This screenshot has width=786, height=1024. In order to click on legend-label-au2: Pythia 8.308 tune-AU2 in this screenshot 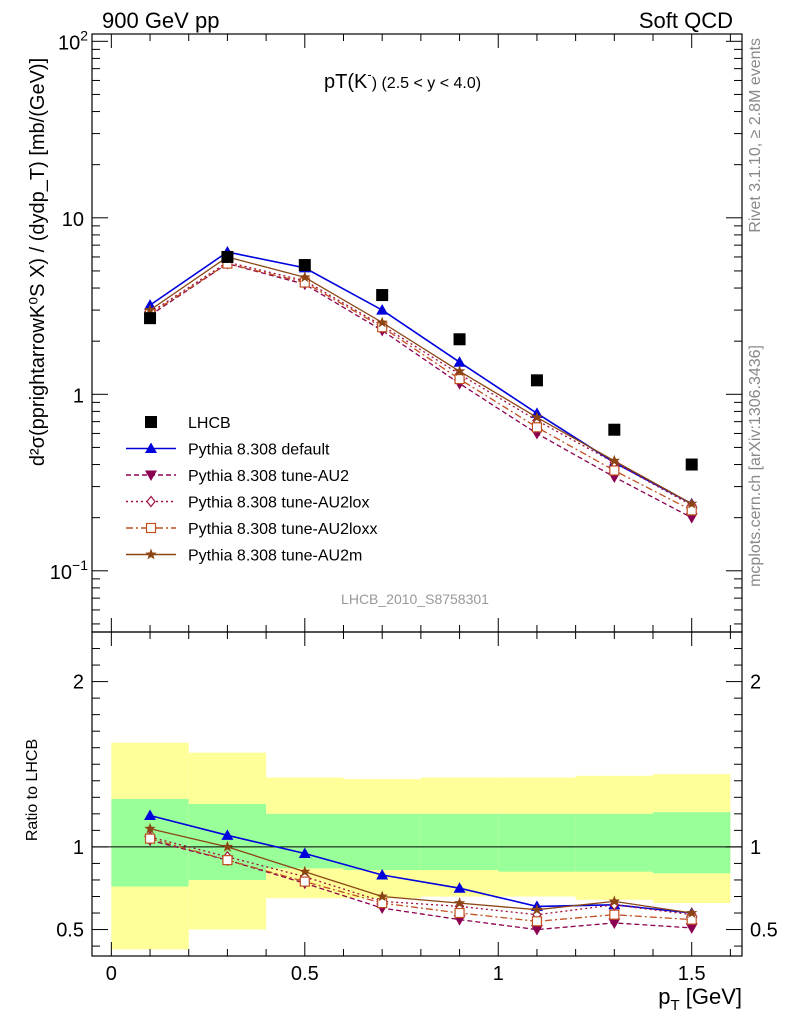, I will do `click(268, 476)`.